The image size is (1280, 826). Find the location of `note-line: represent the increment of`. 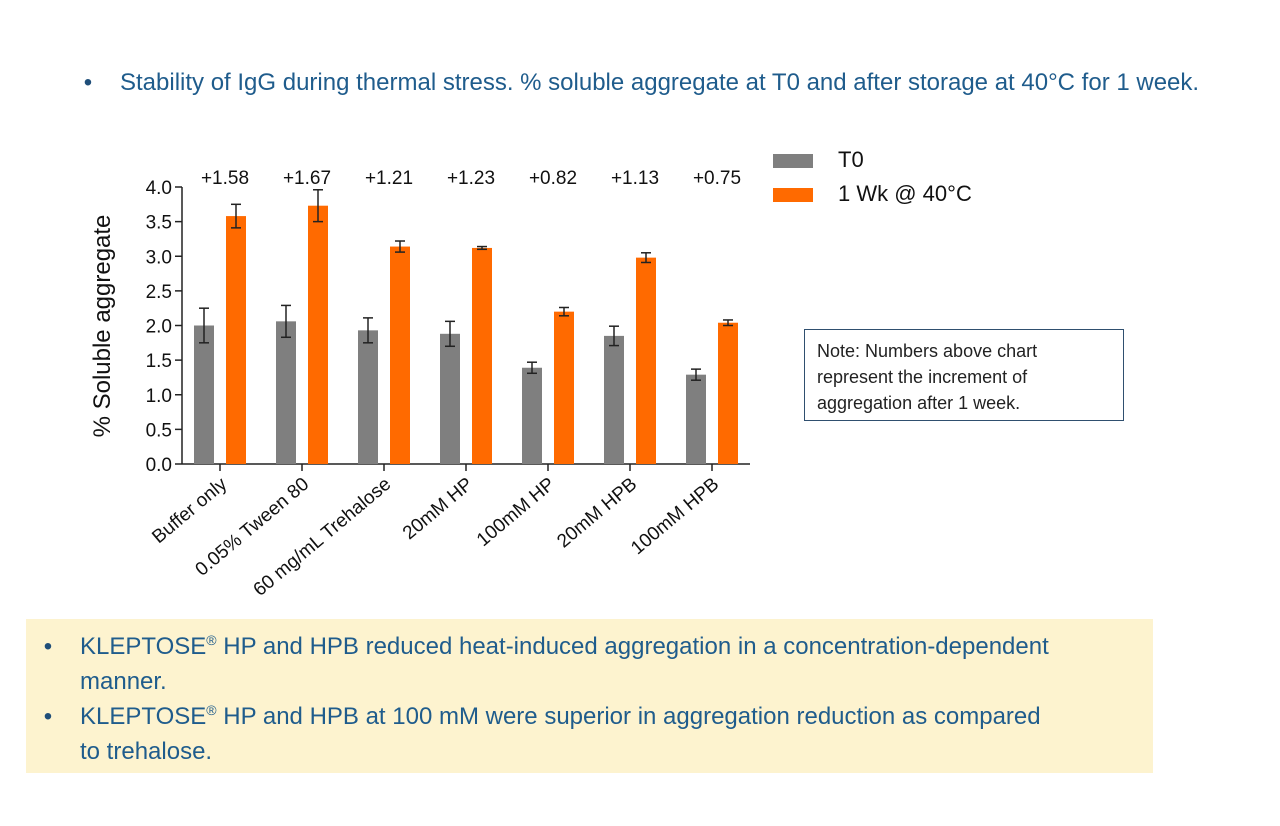

note-line: represent the increment of is located at coordinates (922, 377).